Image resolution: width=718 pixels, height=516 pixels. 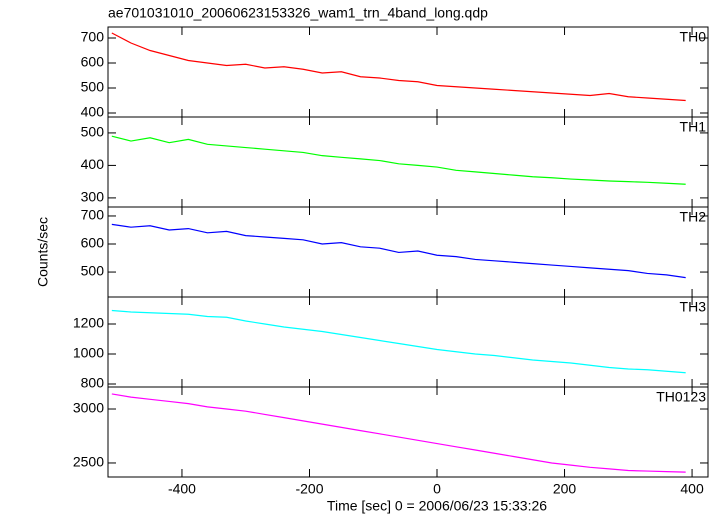 What do you see at coordinates (182, 489) in the screenshot?
I see `x-tick-label: -400` at bounding box center [182, 489].